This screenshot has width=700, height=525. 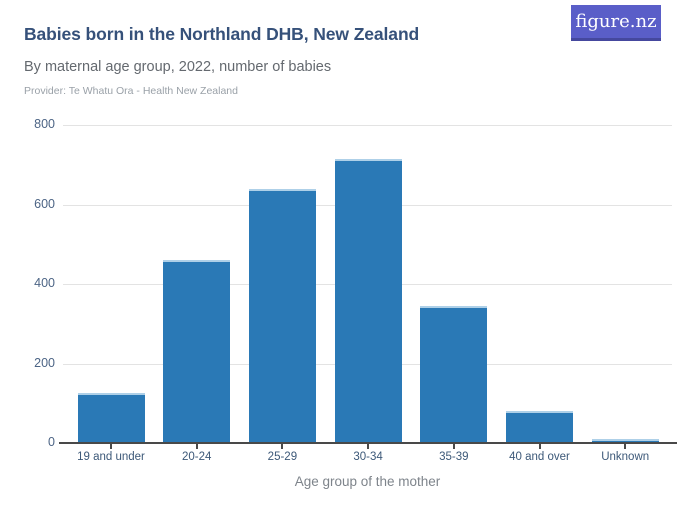 What do you see at coordinates (44, 362) in the screenshot?
I see `y-tick-label: 200` at bounding box center [44, 362].